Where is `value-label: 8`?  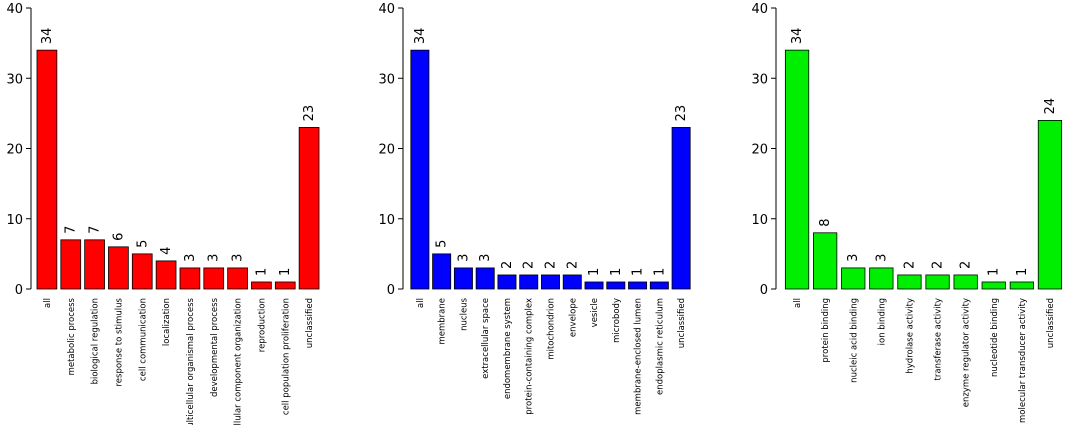 value-label: 8 is located at coordinates (825, 223).